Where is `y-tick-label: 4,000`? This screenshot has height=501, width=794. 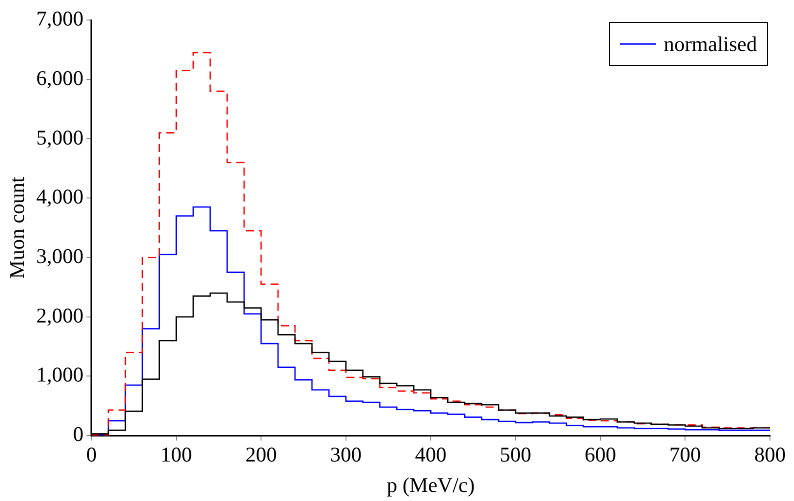
y-tick-label: 4,000 is located at coordinates (60, 196).